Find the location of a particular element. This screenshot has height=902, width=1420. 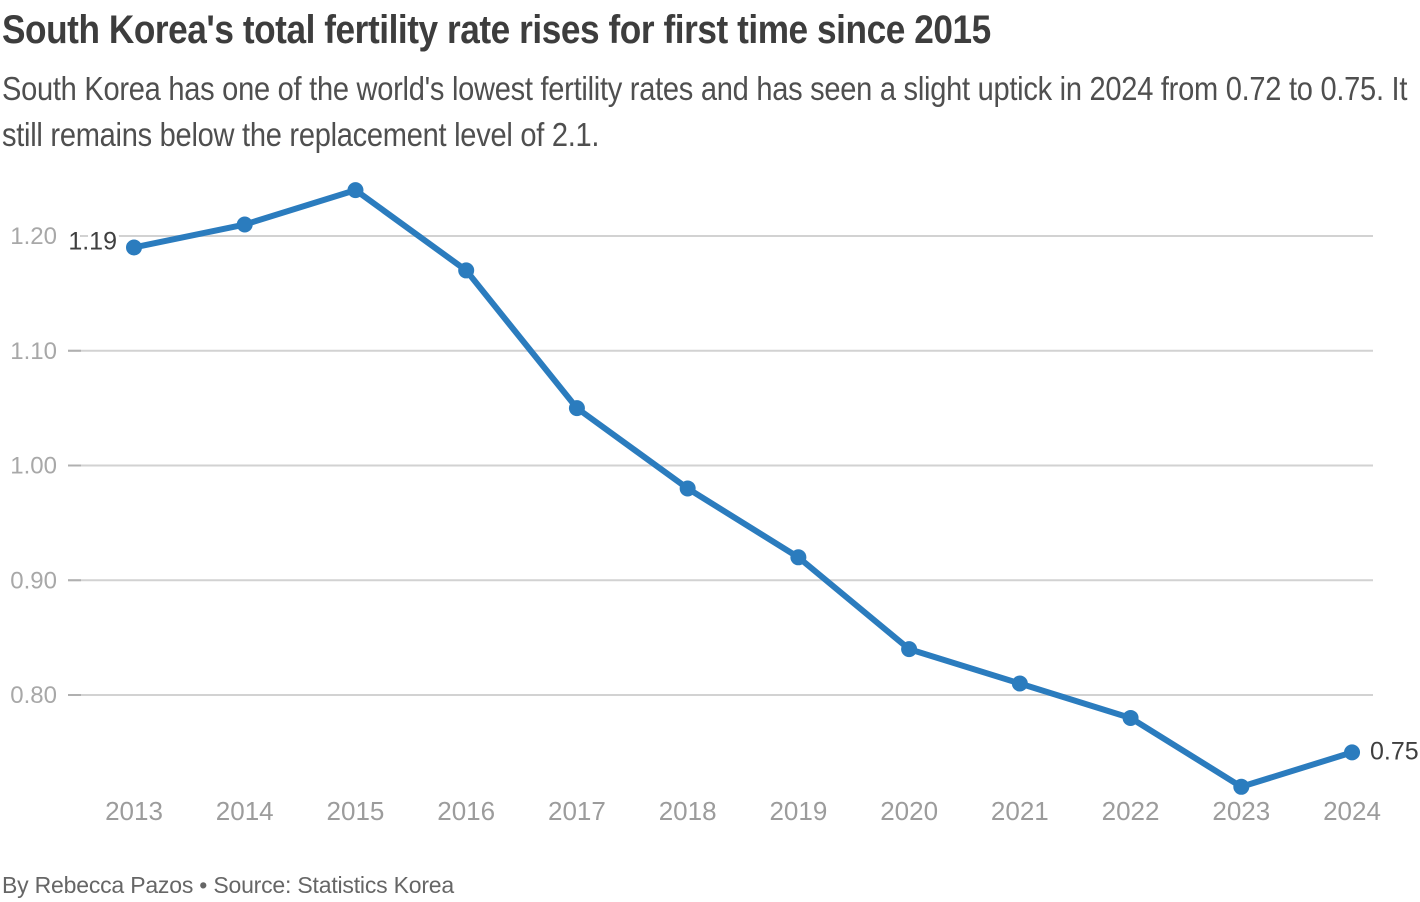

x-axis-label: 2017 is located at coordinates (577, 811).